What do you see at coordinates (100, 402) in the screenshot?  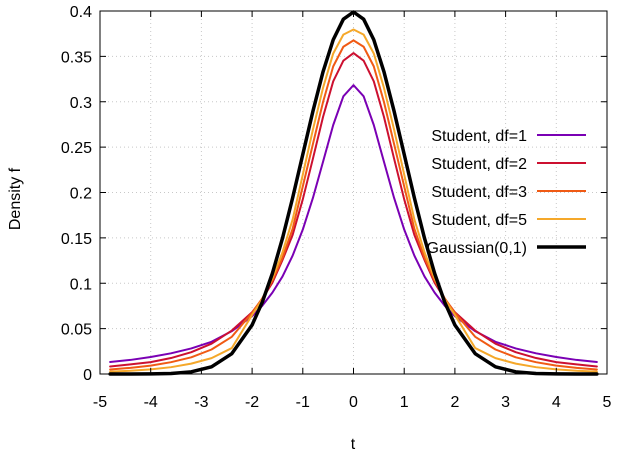 I see `x-tick-label: -5` at bounding box center [100, 402].